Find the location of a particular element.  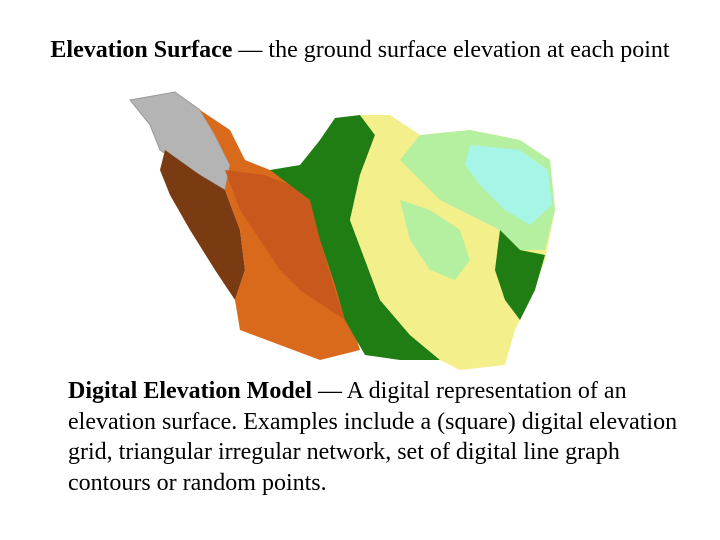

body-term: Digital Elevation Model is located at coordinates (190, 391).